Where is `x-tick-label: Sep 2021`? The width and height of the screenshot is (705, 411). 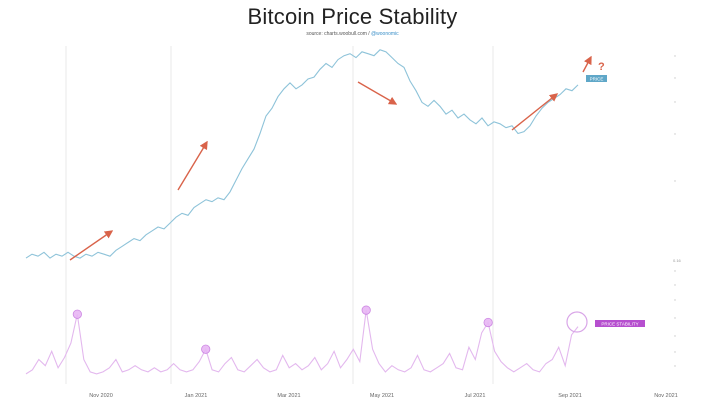
x-tick-label: Sep 2021 is located at coordinates (570, 396).